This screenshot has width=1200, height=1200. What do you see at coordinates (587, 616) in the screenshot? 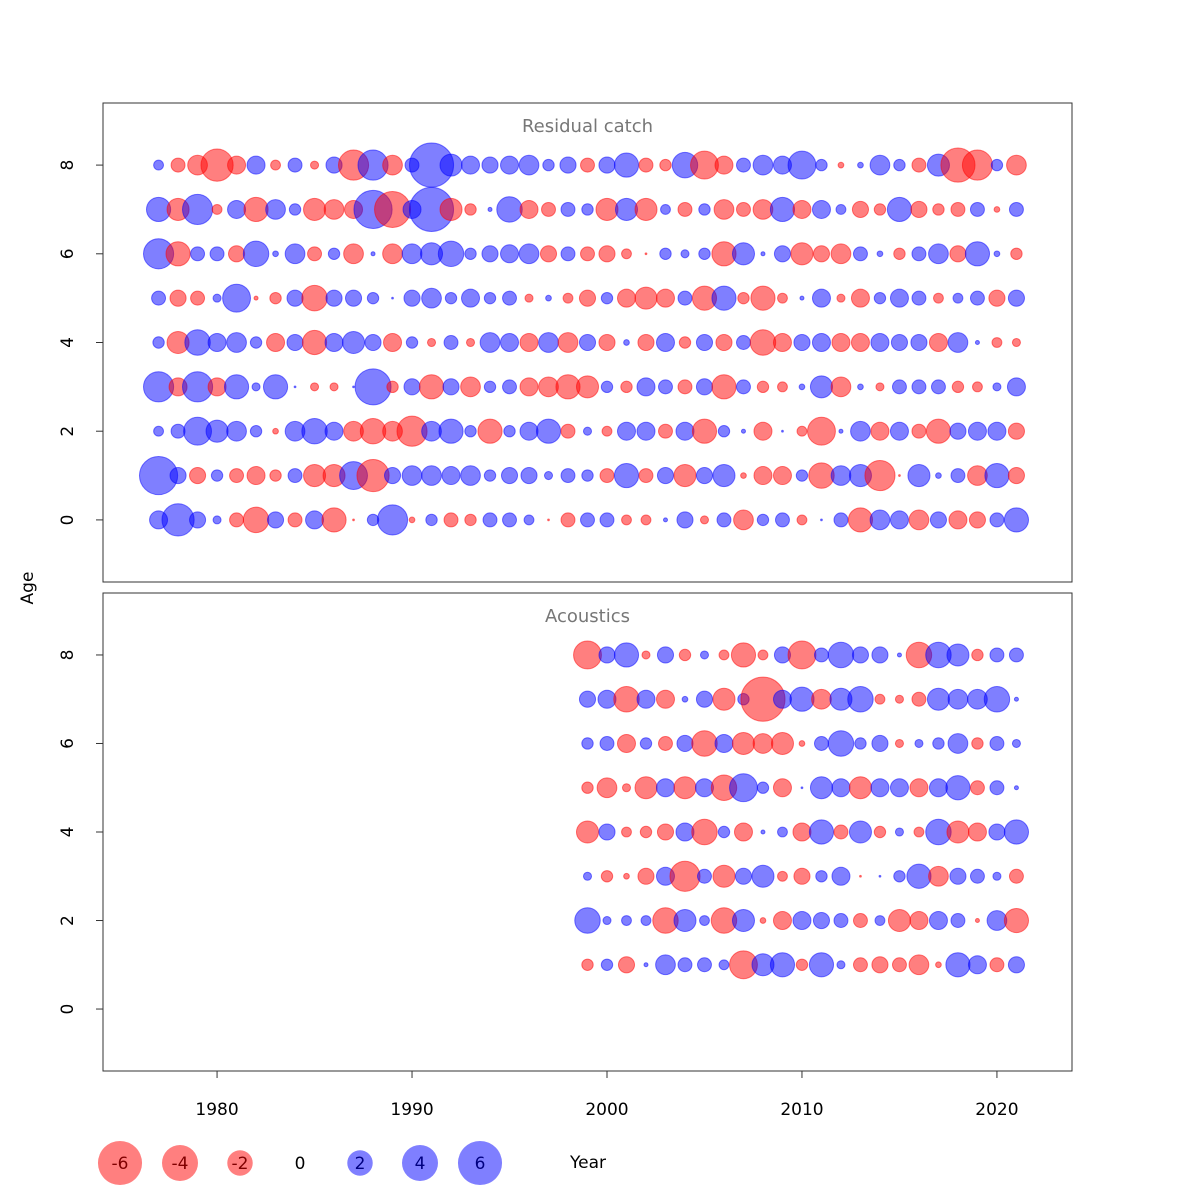
I see `panel-title: Acoustics` at bounding box center [587, 616].